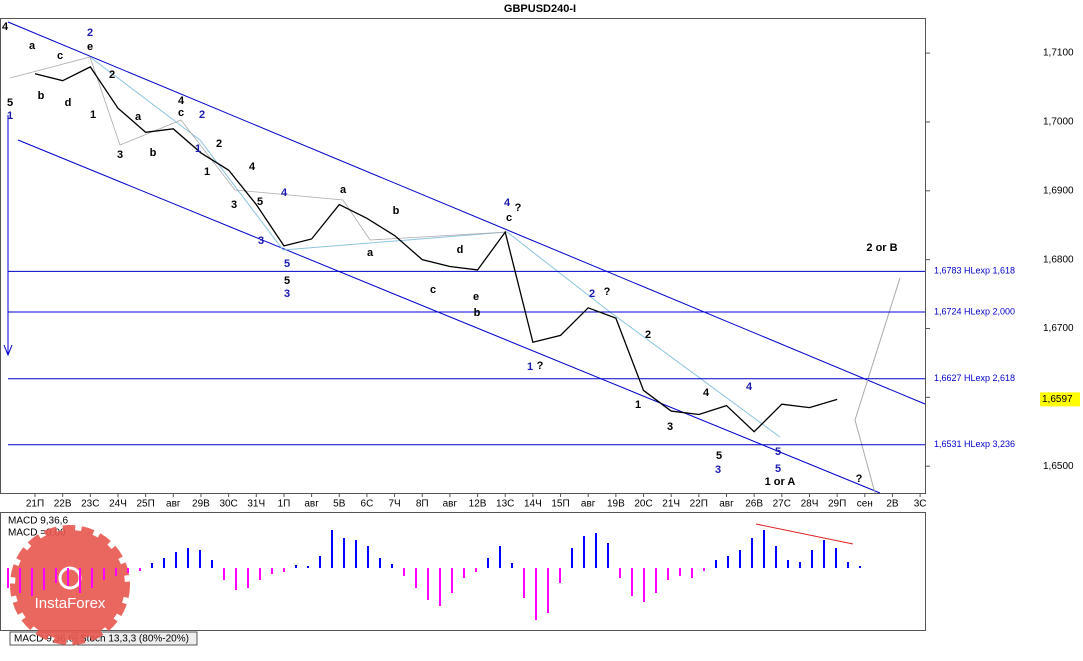 Image resolution: width=1083 pixels, height=661 pixels. What do you see at coordinates (699, 504) in the screenshot?
I see `x-tick-label: 22П` at bounding box center [699, 504].